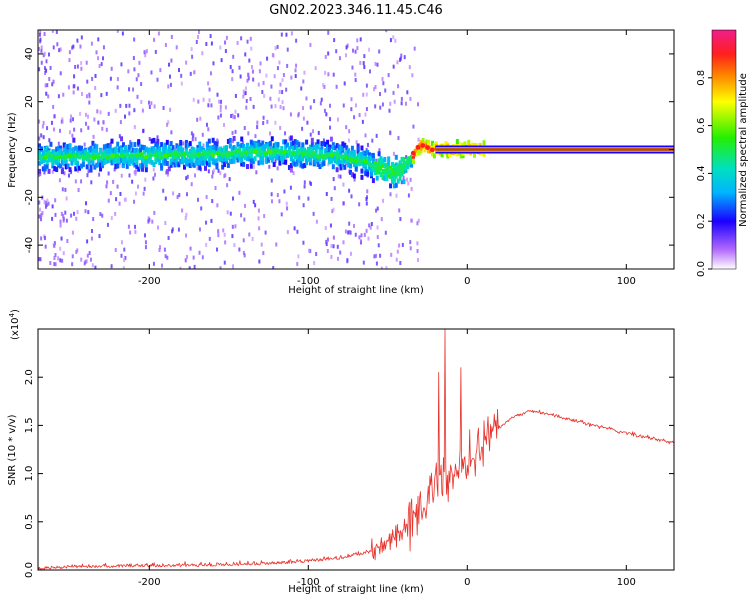 This screenshot has height=600, width=750. Describe the element at coordinates (724, 149) in the screenshot. I see `colorbar-gradient` at that location.